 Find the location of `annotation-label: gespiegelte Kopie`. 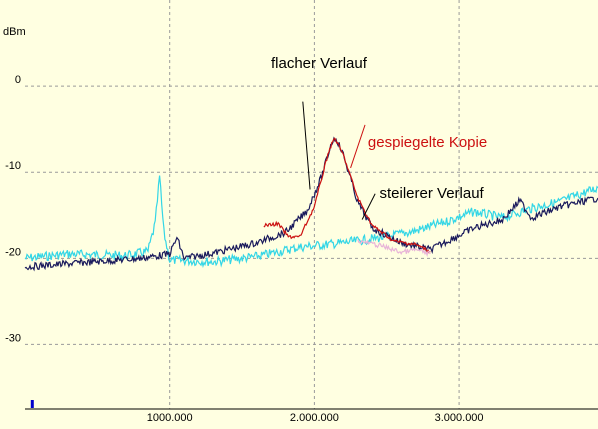

annotation-label: gespiegelte Kopie is located at coordinates (427, 142).